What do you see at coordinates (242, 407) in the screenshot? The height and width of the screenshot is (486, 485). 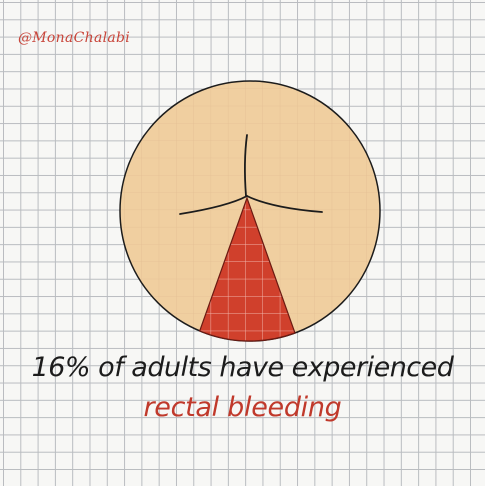 I see `highlight-text: rectal bleeding` at bounding box center [242, 407].